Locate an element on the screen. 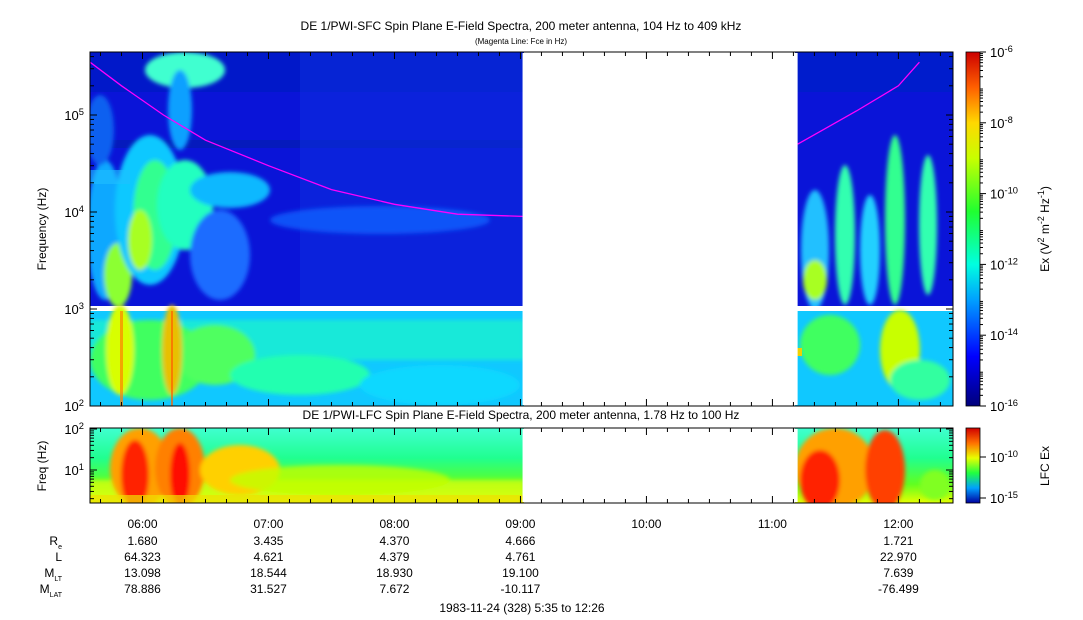 This screenshot has height=620, width=1083. lfc-plot-frame is located at coordinates (521, 465).